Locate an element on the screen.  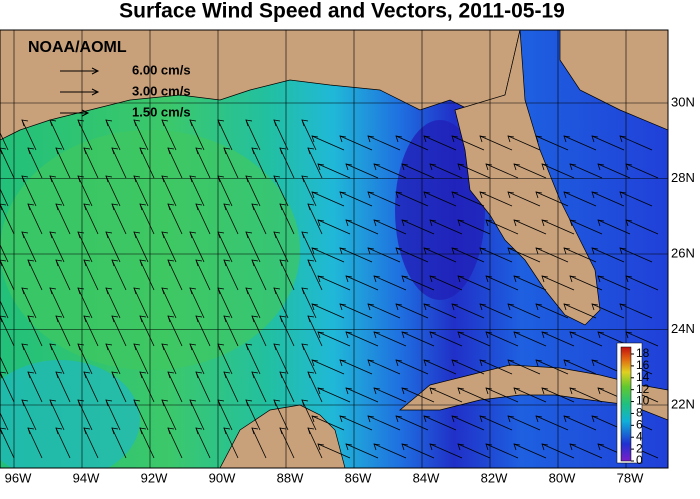
colorbar-tick-label: 14 is located at coordinates (643, 377).